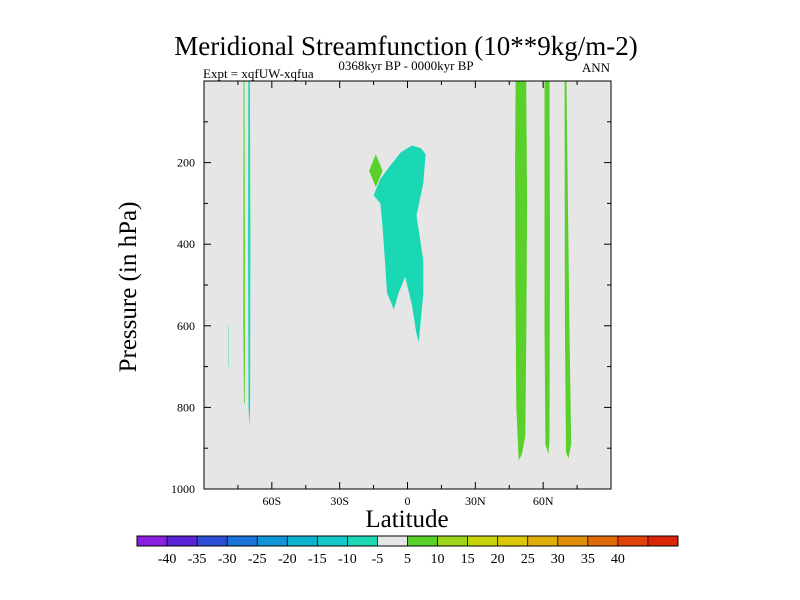  What do you see at coordinates (257, 559) in the screenshot?
I see `colorbar-label: -25` at bounding box center [257, 559].